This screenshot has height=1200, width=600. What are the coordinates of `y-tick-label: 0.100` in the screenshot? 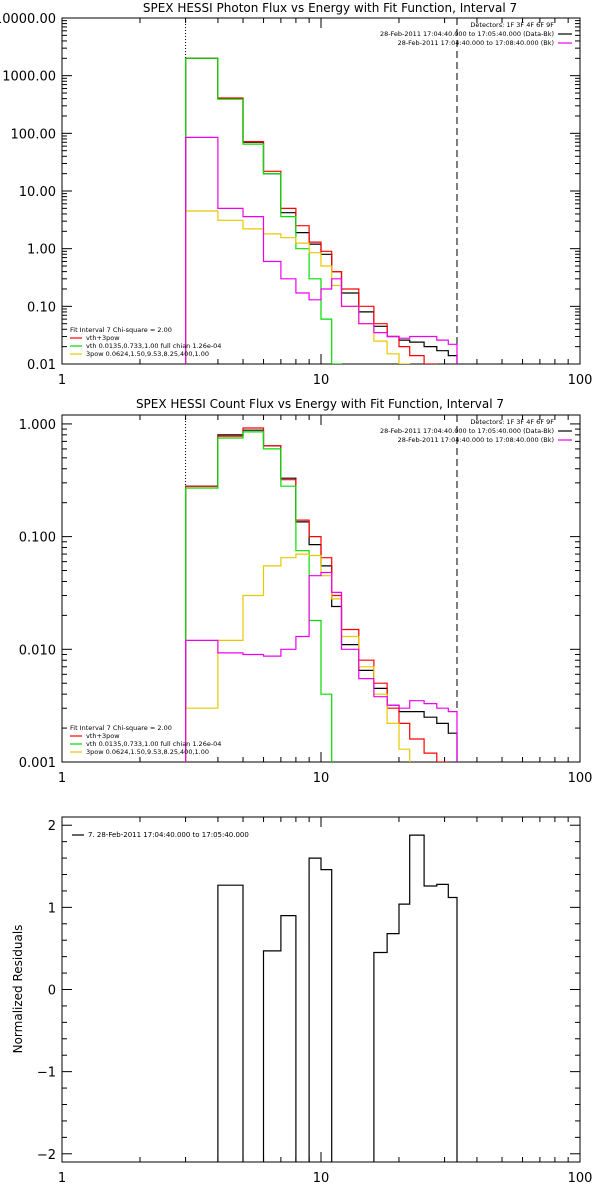 It's located at (37, 538).